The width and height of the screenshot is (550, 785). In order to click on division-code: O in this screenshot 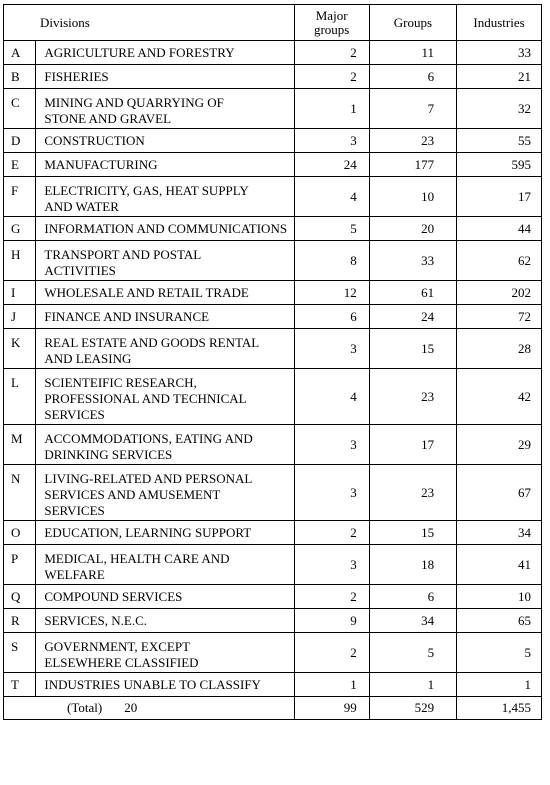, I will do `click(19, 532)`.